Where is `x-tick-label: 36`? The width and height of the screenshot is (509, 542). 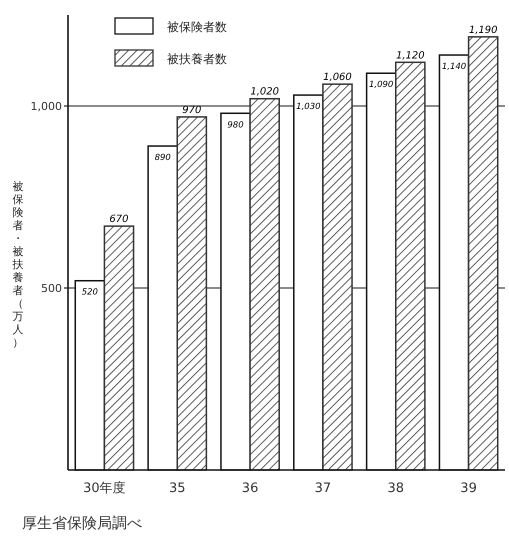
x-tick-label: 36 is located at coordinates (250, 488).